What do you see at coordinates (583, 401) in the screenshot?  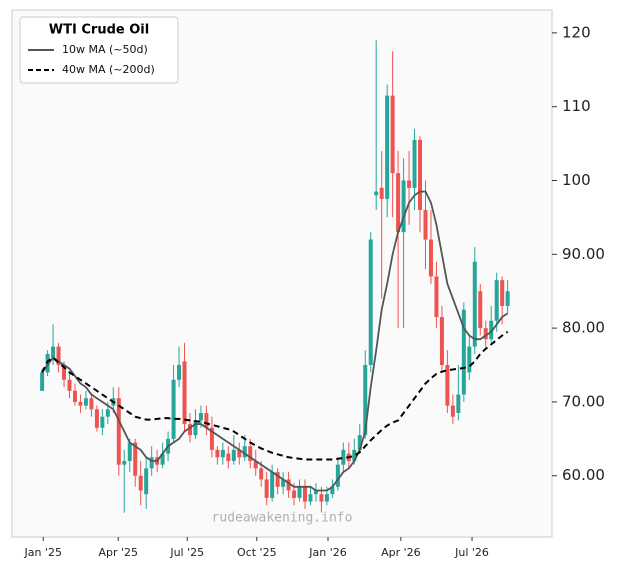 I see `y-tick-label: 70.00` at bounding box center [583, 401].